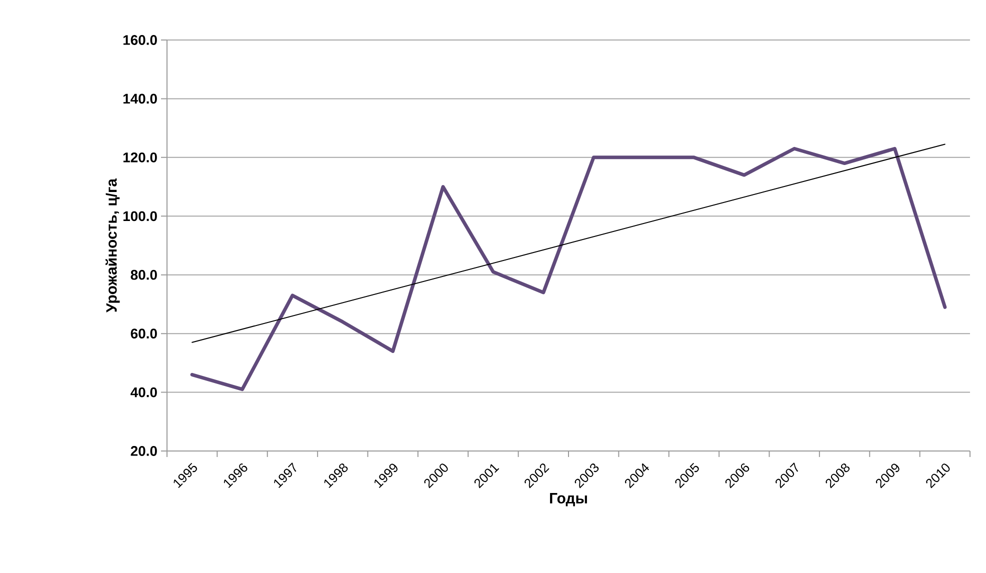 Image resolution: width=986 pixels, height=573 pixels. Describe the element at coordinates (140, 40) in the screenshot. I see `y-tick-label: 160.0` at that location.